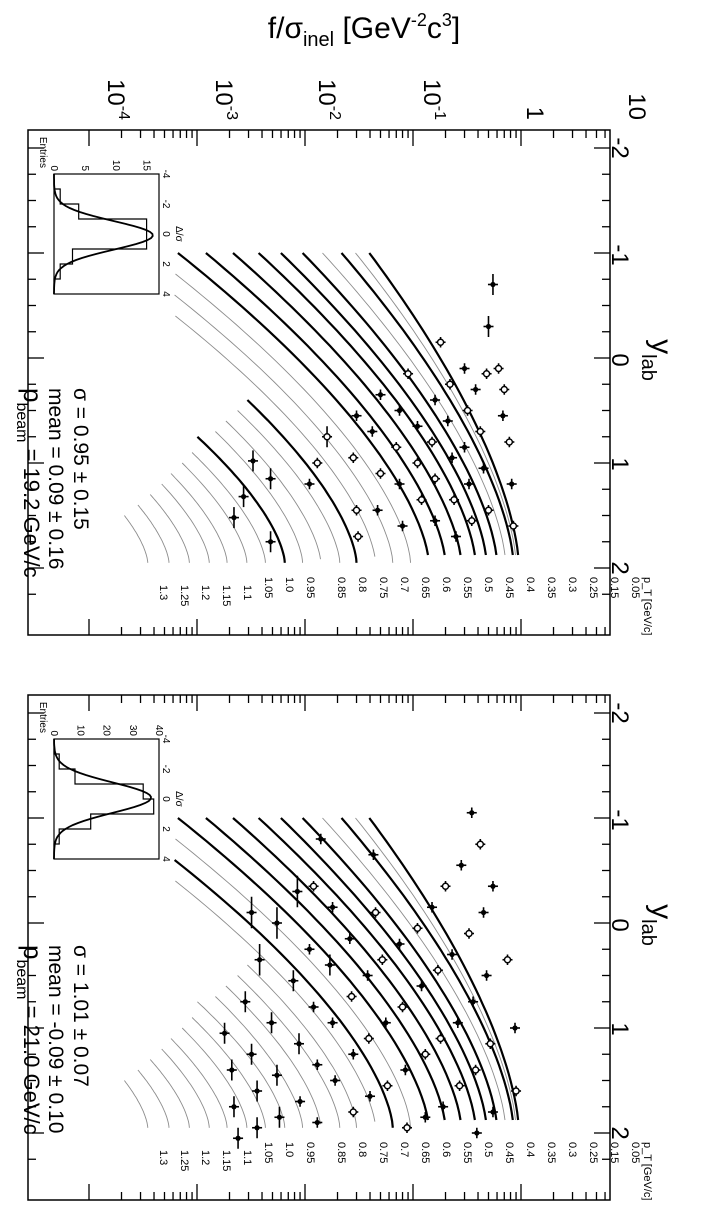 Image resolution: width=714 pixels, height=1226 pixels. Describe the element at coordinates (289, 584) in the screenshot. I see `pt-label: 1.0` at that location.